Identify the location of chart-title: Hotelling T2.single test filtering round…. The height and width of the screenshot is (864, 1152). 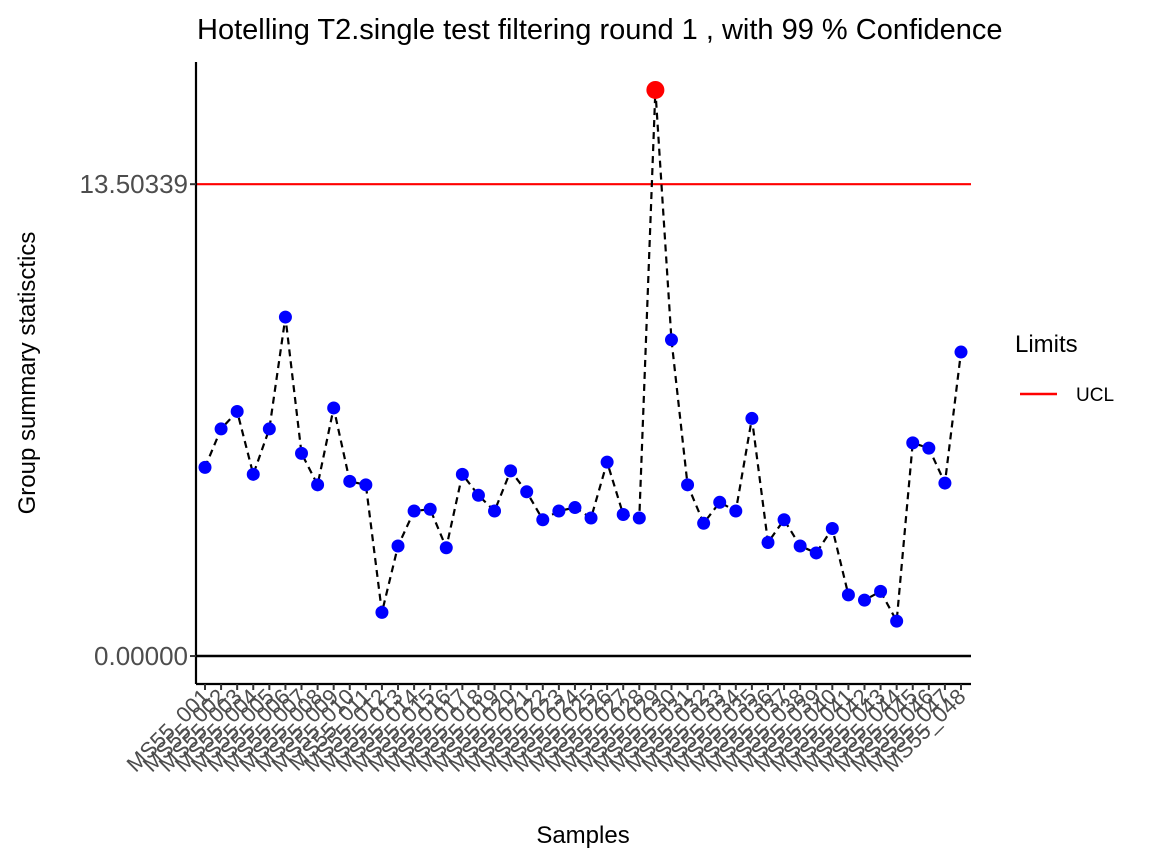
(599, 30).